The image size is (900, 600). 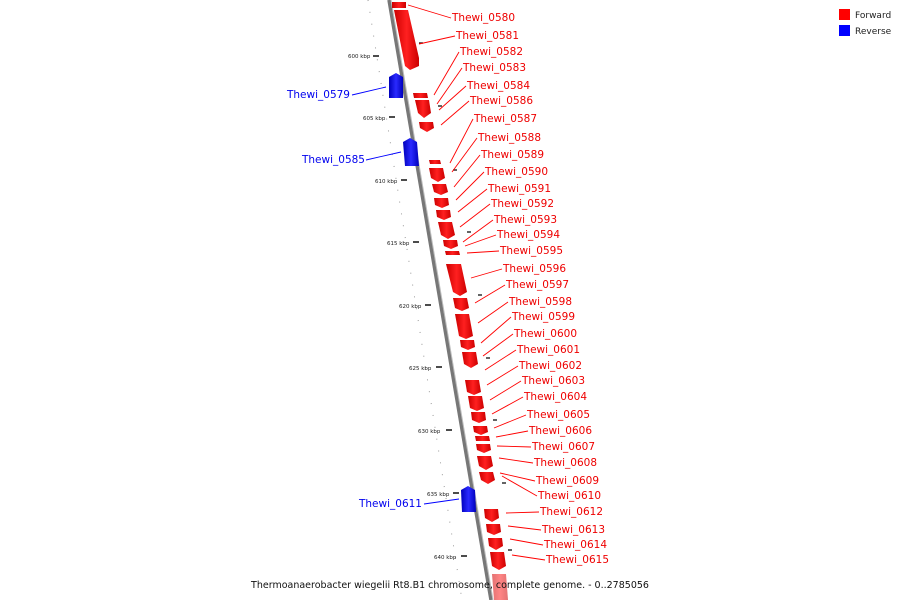 What do you see at coordinates (531, 251) in the screenshot?
I see `gene-label: Thewi_0595` at bounding box center [531, 251].